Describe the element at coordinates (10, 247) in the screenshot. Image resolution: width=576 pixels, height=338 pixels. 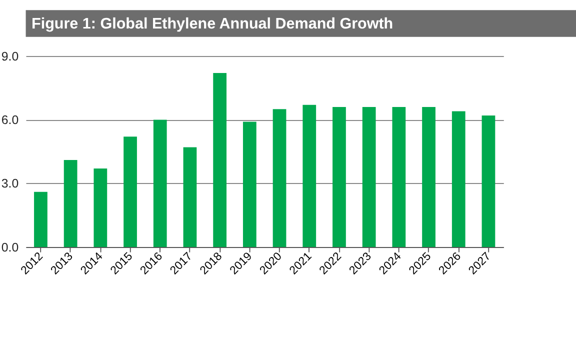
I see `y-tick-label: 0.0` at that location.